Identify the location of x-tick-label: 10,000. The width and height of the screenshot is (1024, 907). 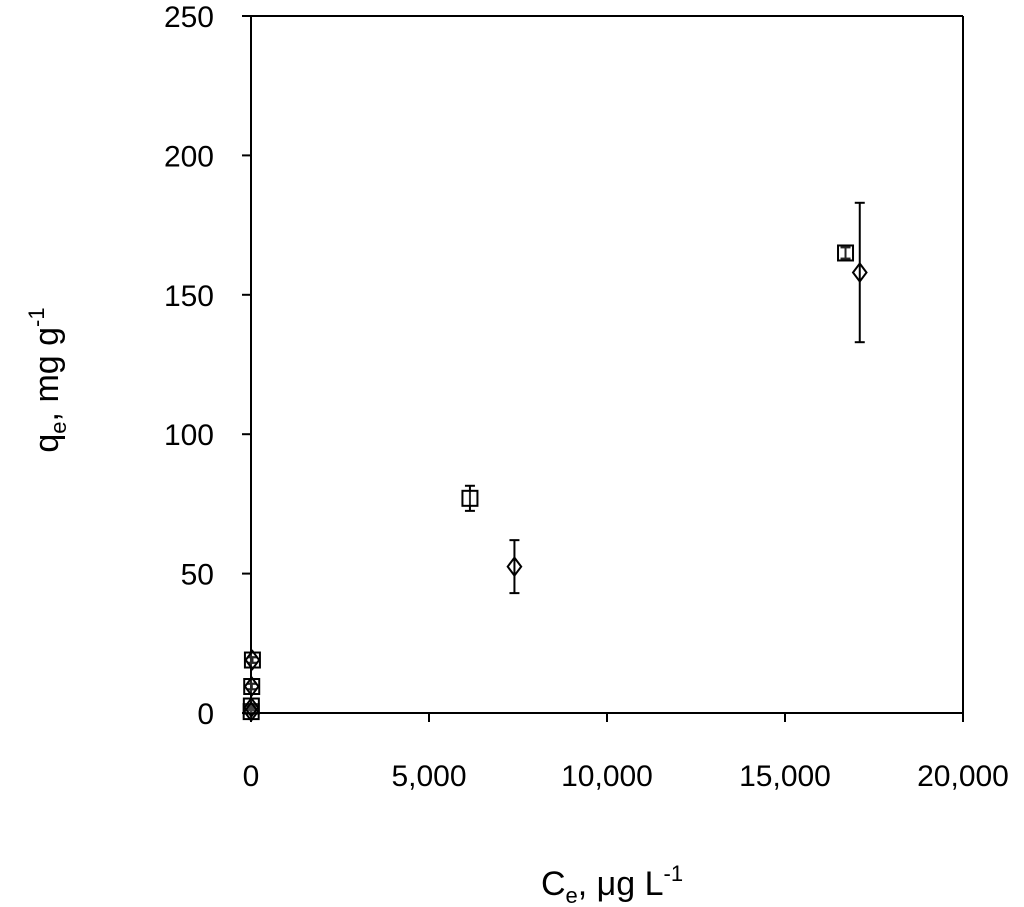
(607, 776).